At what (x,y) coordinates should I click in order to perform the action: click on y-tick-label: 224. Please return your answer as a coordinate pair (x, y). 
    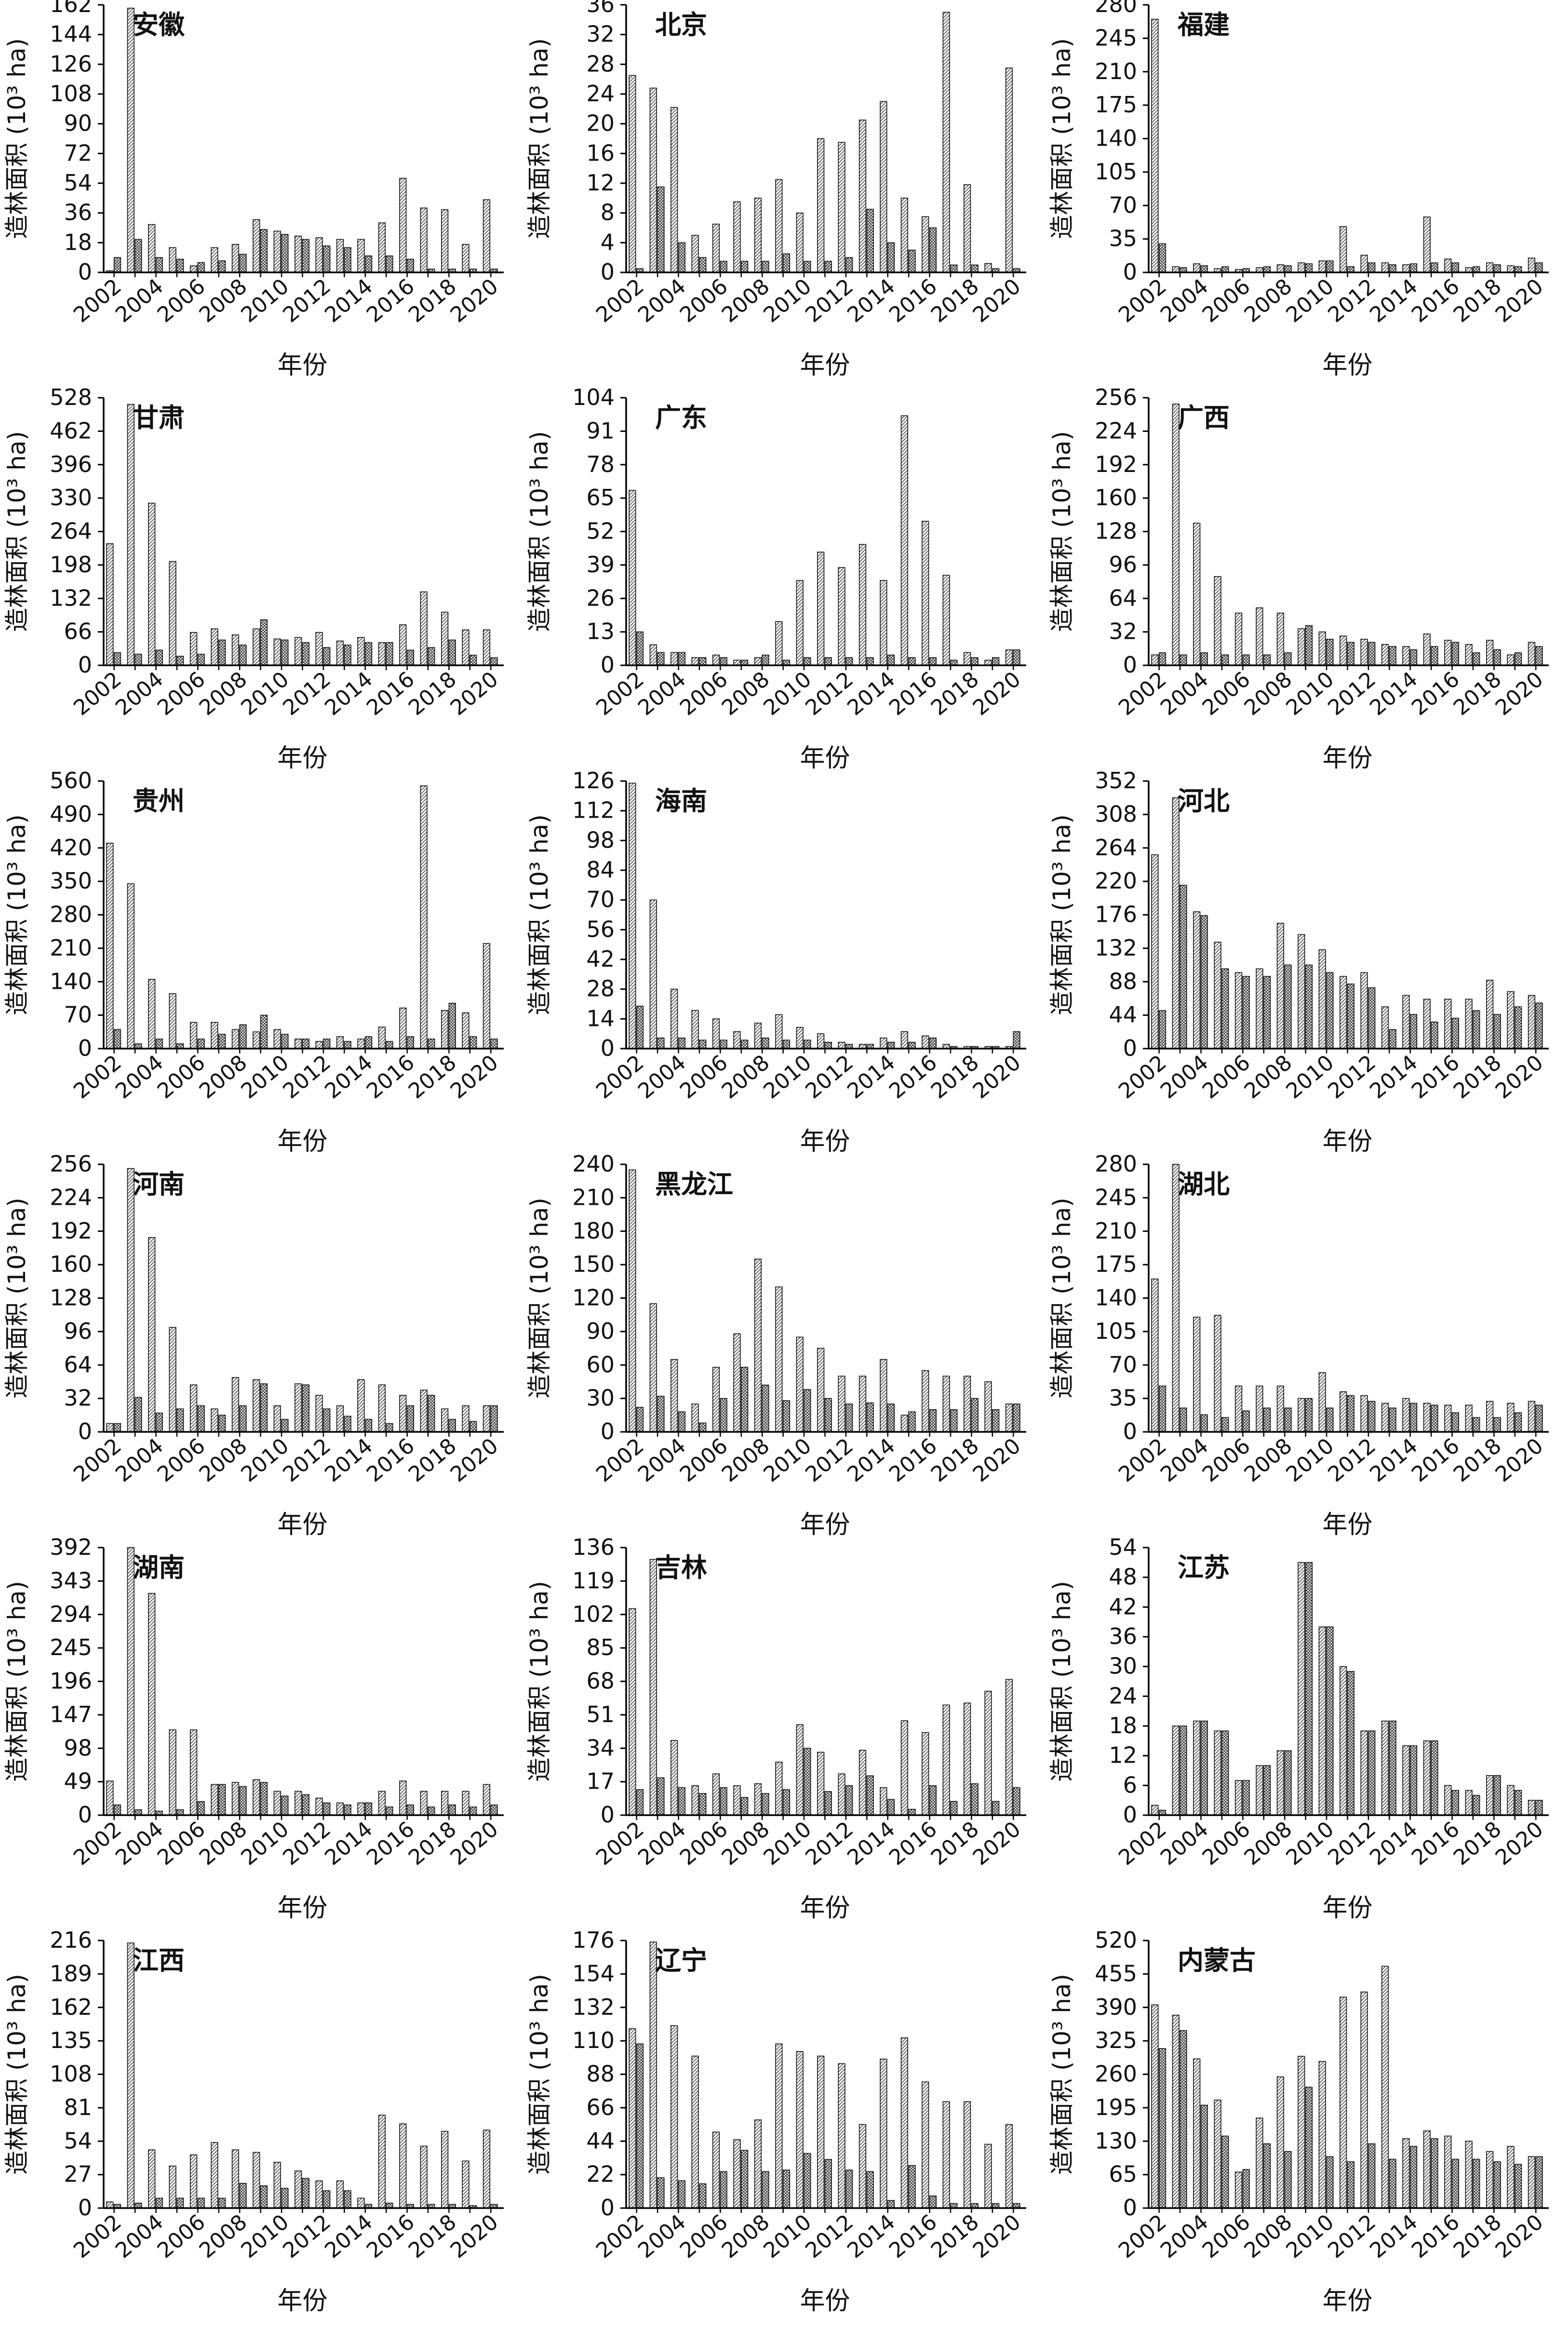
    Looking at the image, I should click on (71, 1197).